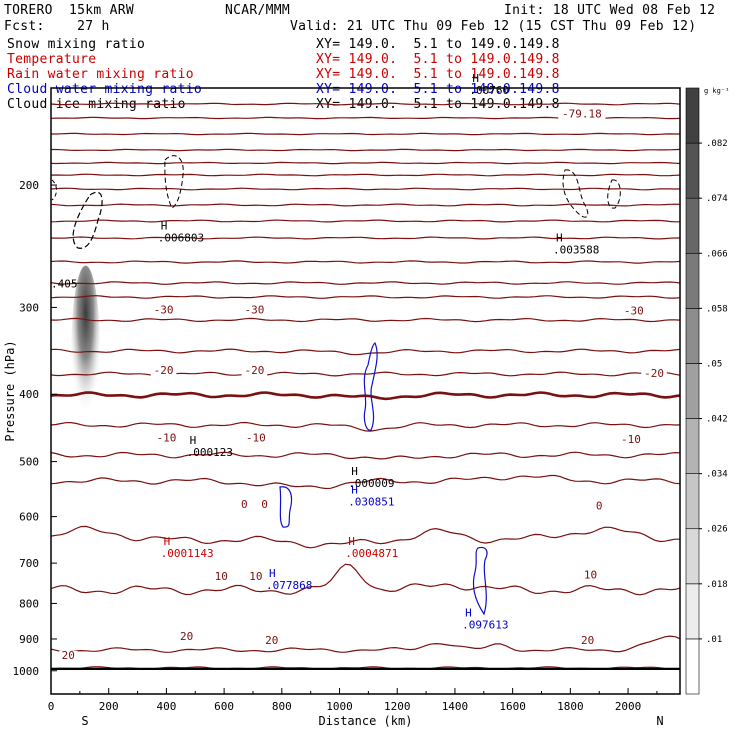 This screenshot has height=740, width=740. Describe the element at coordinates (76, 44) in the screenshot. I see `field-name-snow: Snow mixing ratio` at that location.